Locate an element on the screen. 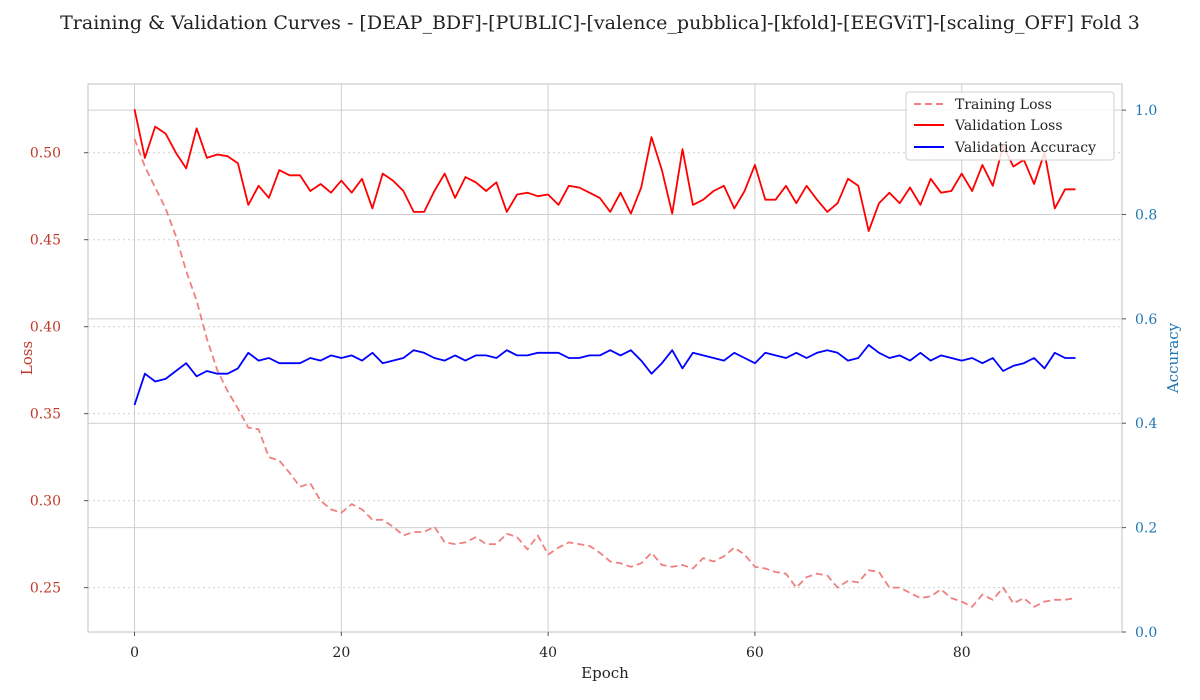 The height and width of the screenshot is (700, 1200). left-y-tick-label: 0.45 is located at coordinates (45, 241).